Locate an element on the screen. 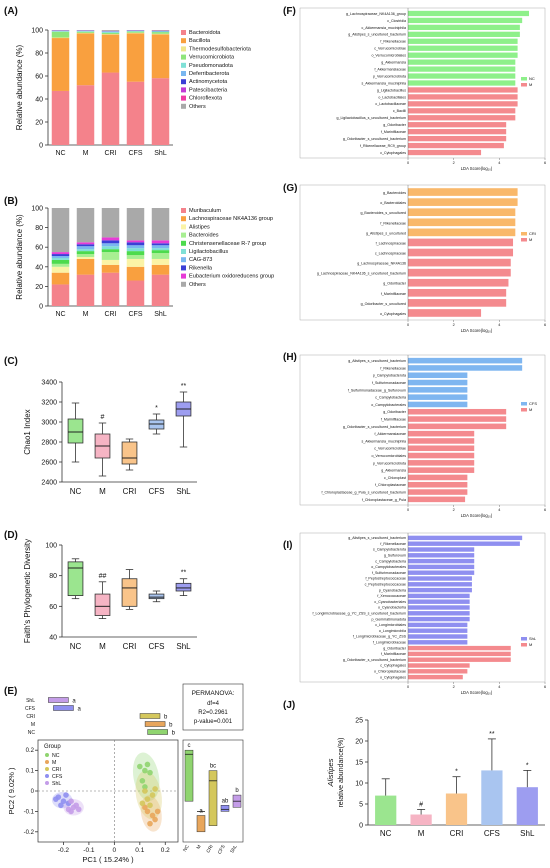 This screenshot has width=550, height=868. alistipes-ytick-label-0: 0 is located at coordinates (361, 826).